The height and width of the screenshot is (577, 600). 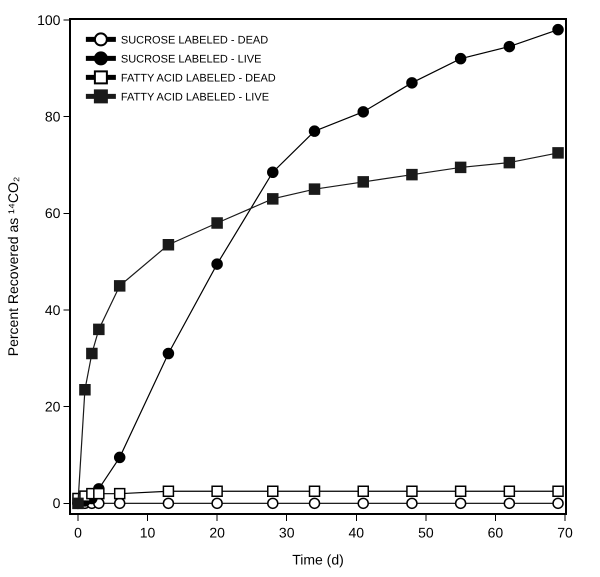 What do you see at coordinates (286, 532) in the screenshot?
I see `x-tick-label: 30` at bounding box center [286, 532].